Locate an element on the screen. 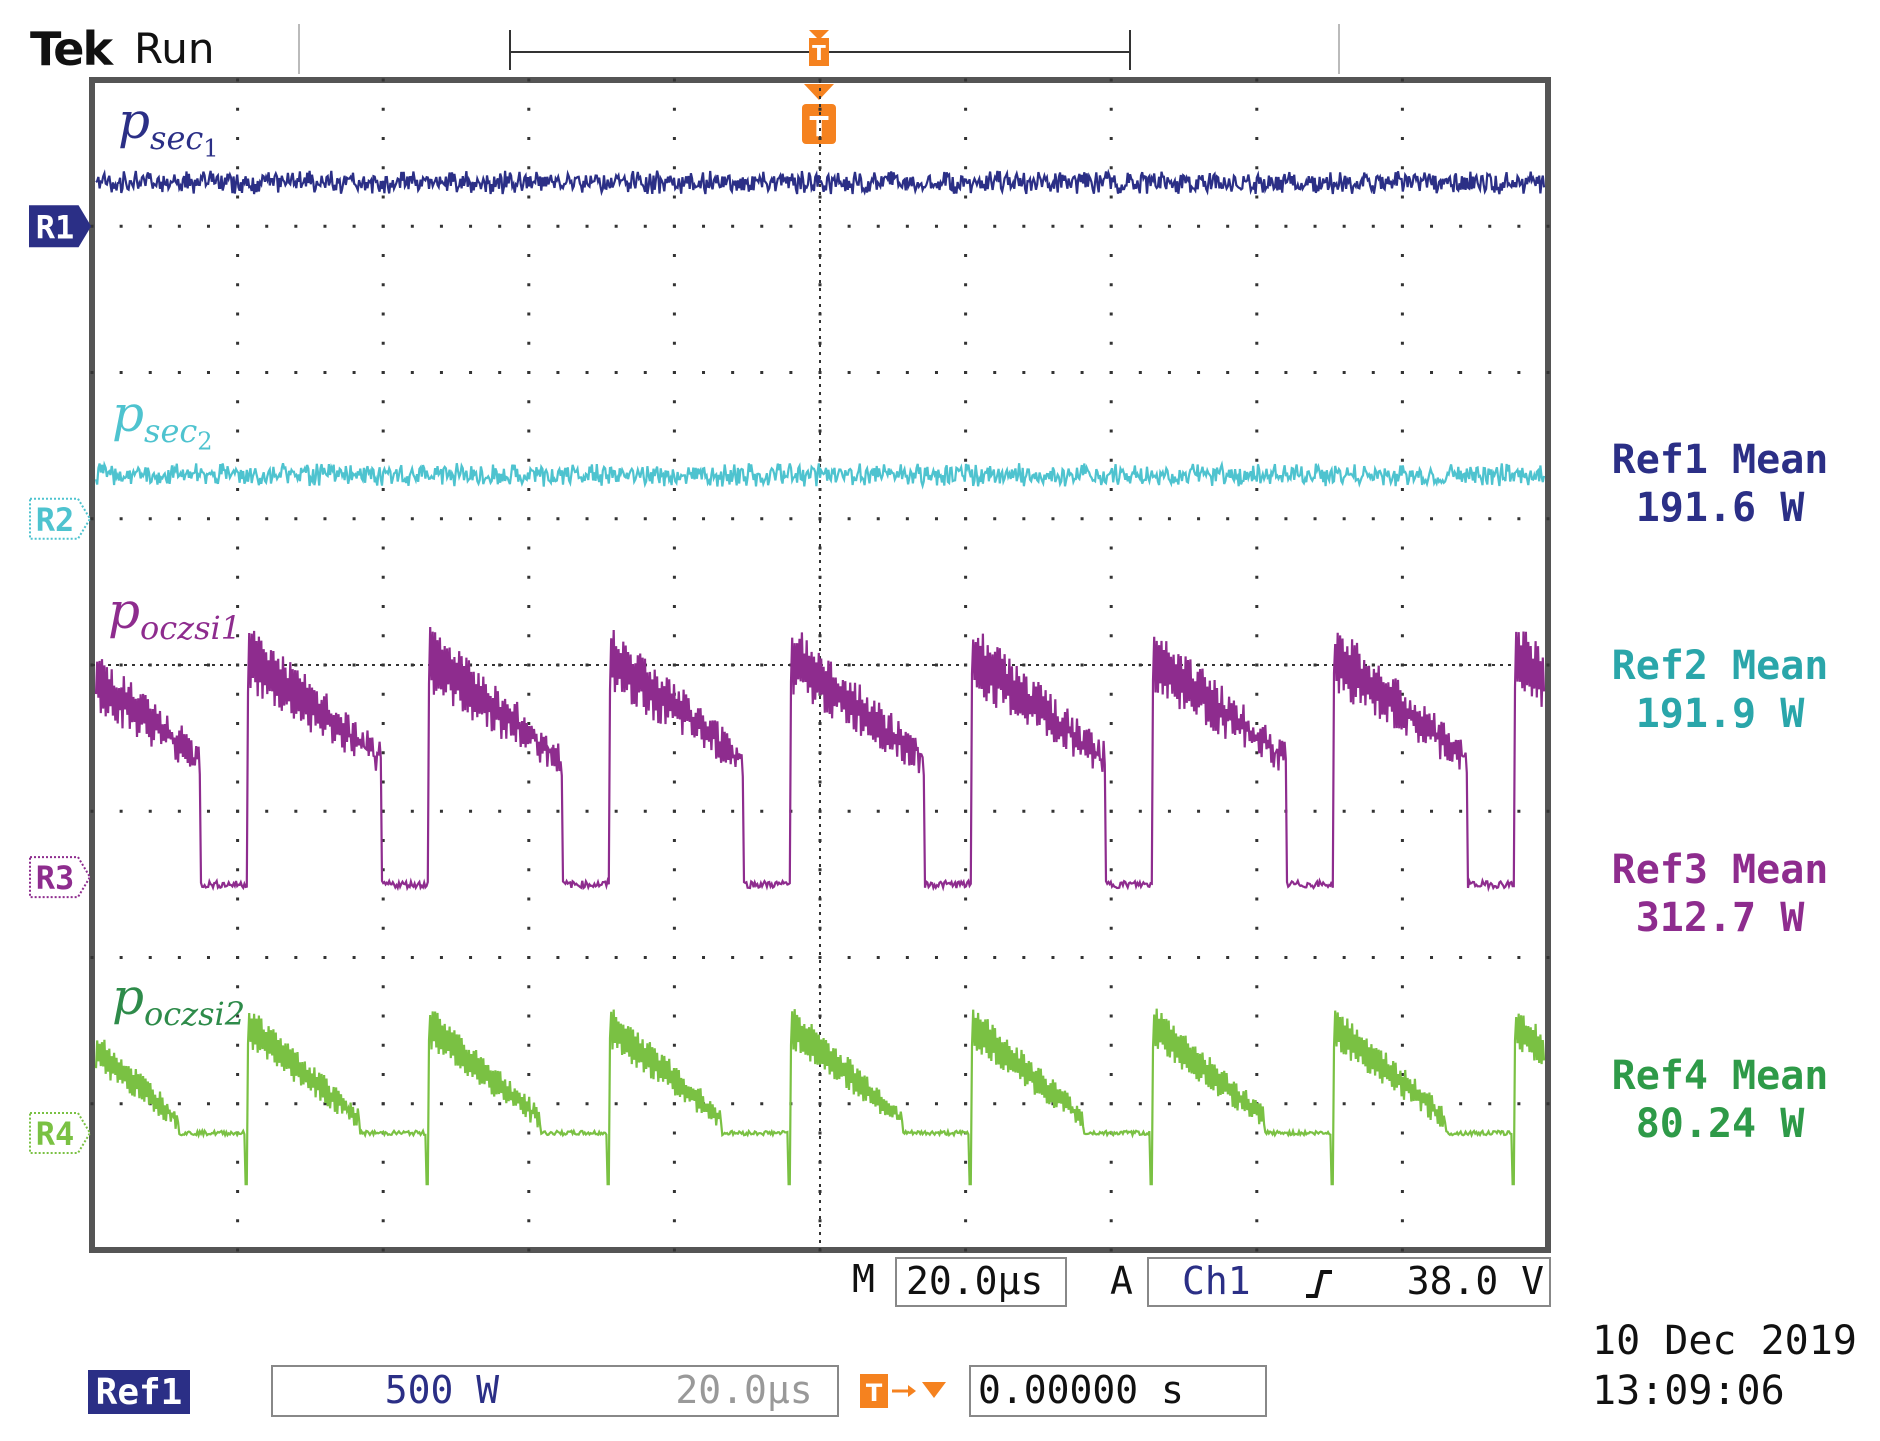 This screenshot has width=1880, height=1441. ref-marker-r3: R3 is located at coordinates (60, 877).